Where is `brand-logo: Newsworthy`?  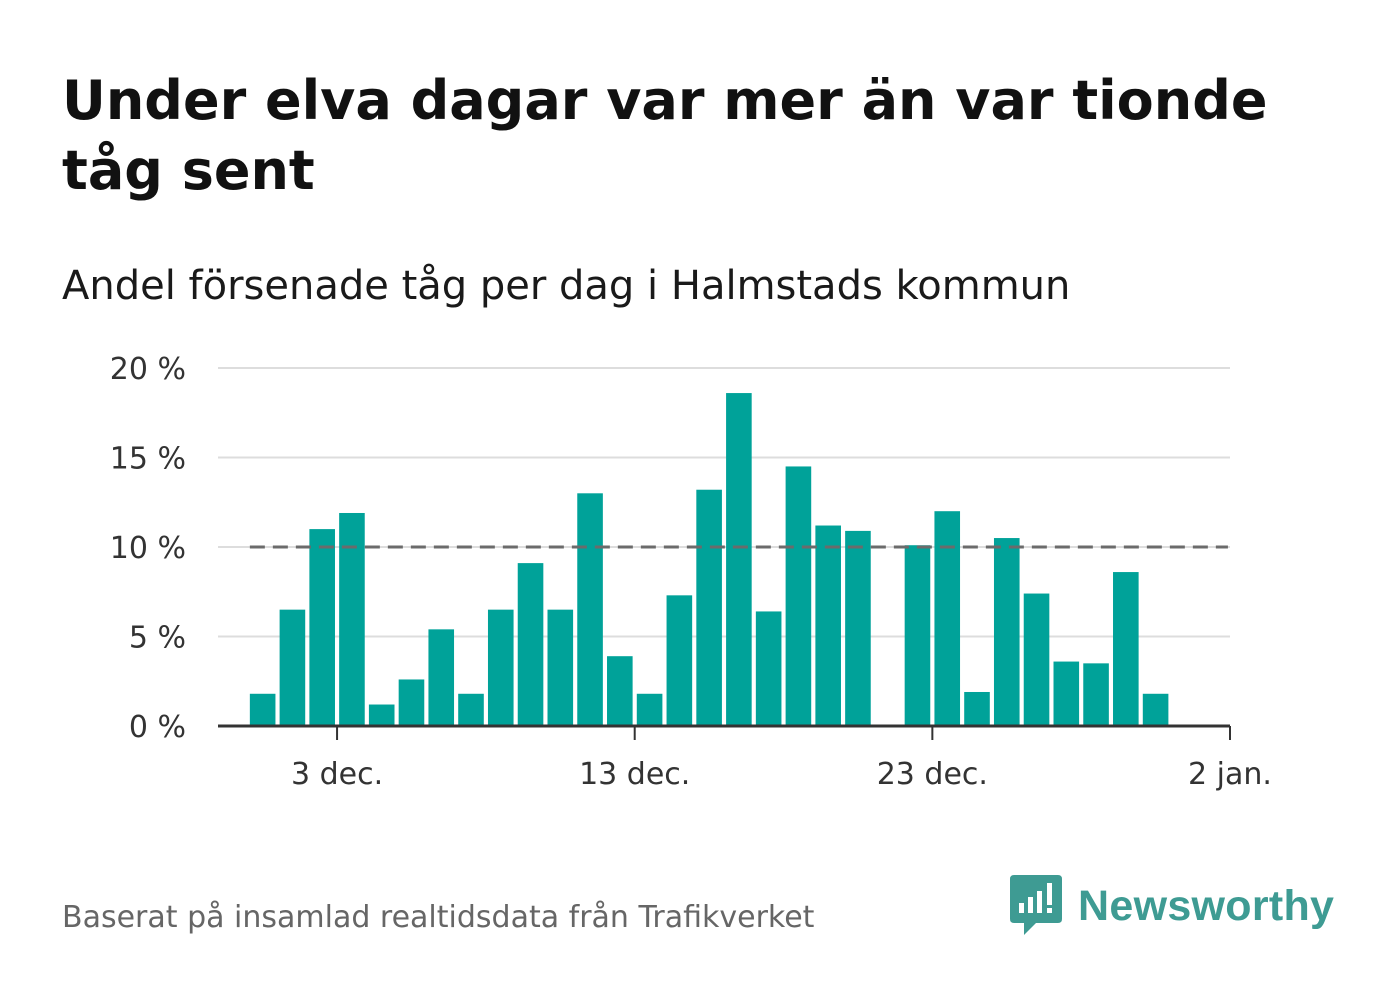 brand-logo: Newsworthy is located at coordinates (1172, 906).